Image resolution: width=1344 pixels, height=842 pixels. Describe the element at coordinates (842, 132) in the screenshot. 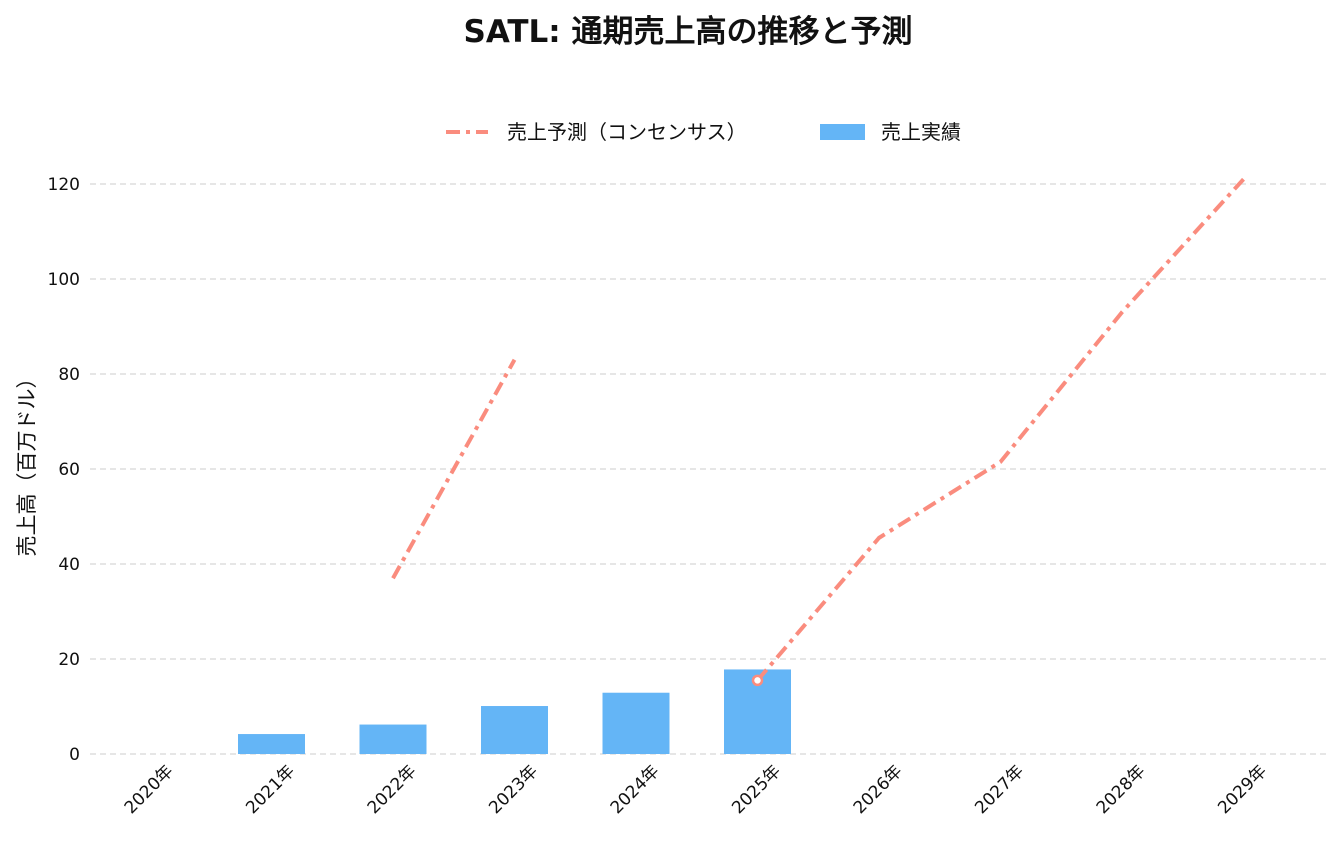

I see `legend-actual-swatch` at that location.